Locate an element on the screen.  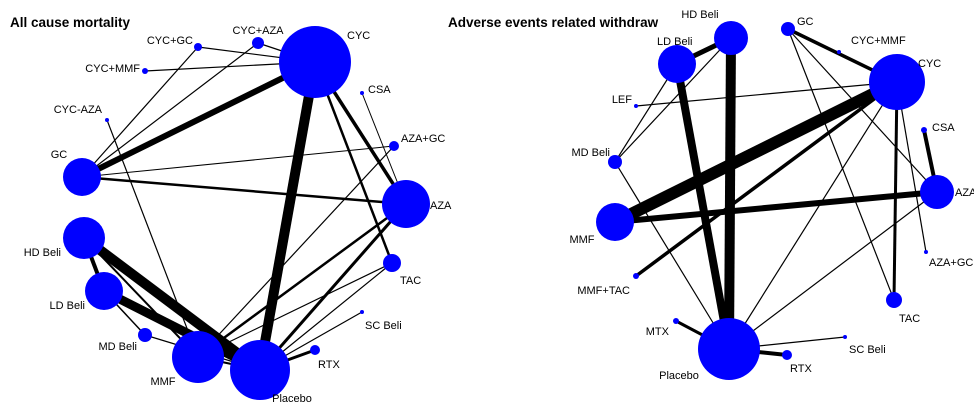
node-cyc-aza is located at coordinates (107, 120).